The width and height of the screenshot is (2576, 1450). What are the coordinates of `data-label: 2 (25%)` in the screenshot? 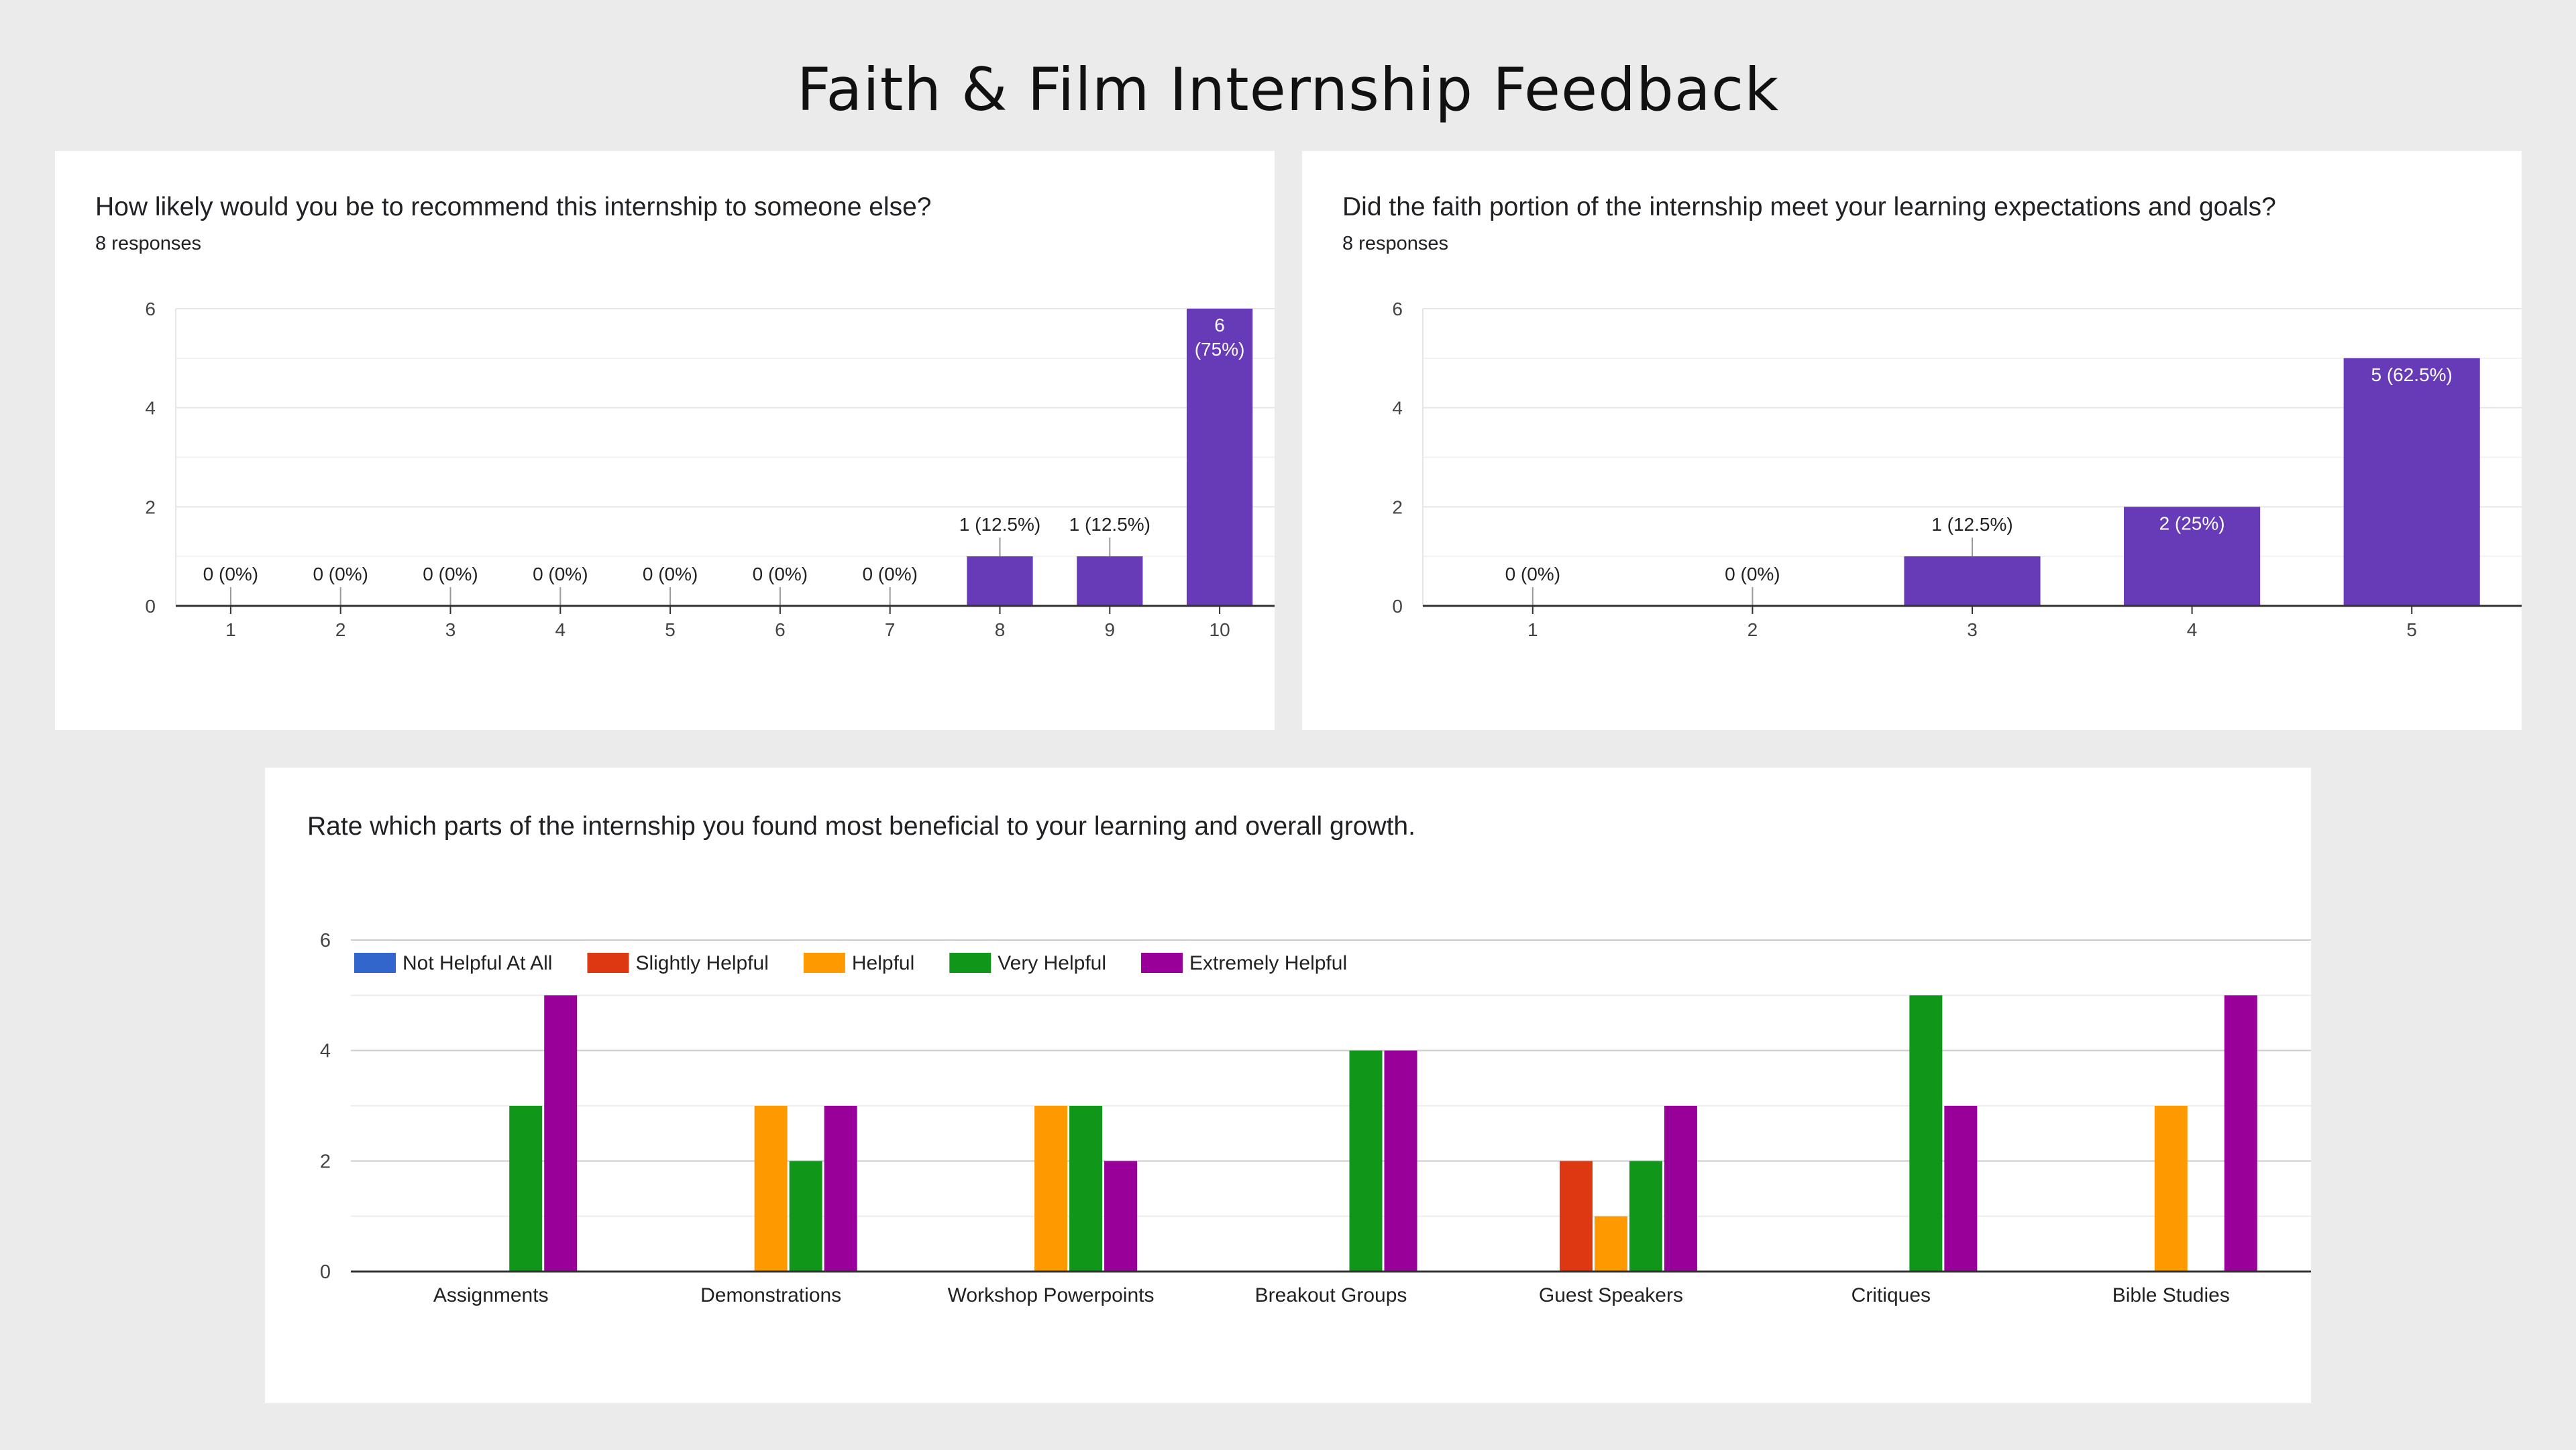 It's located at (2192, 523).